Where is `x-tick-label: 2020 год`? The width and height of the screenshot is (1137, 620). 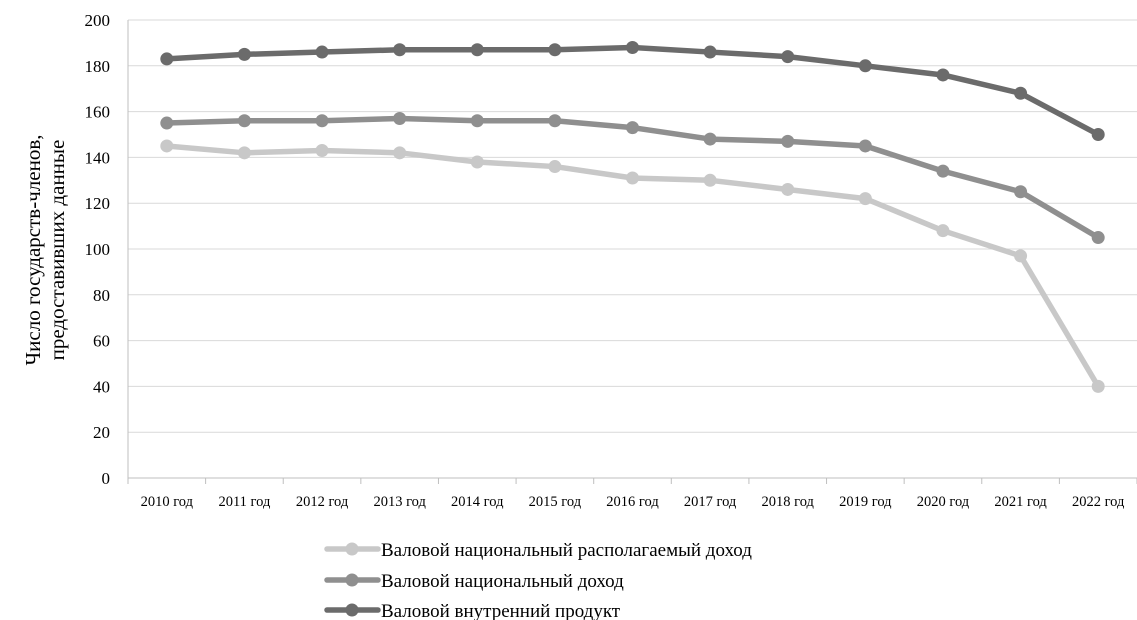 x-tick-label: 2020 год is located at coordinates (943, 502).